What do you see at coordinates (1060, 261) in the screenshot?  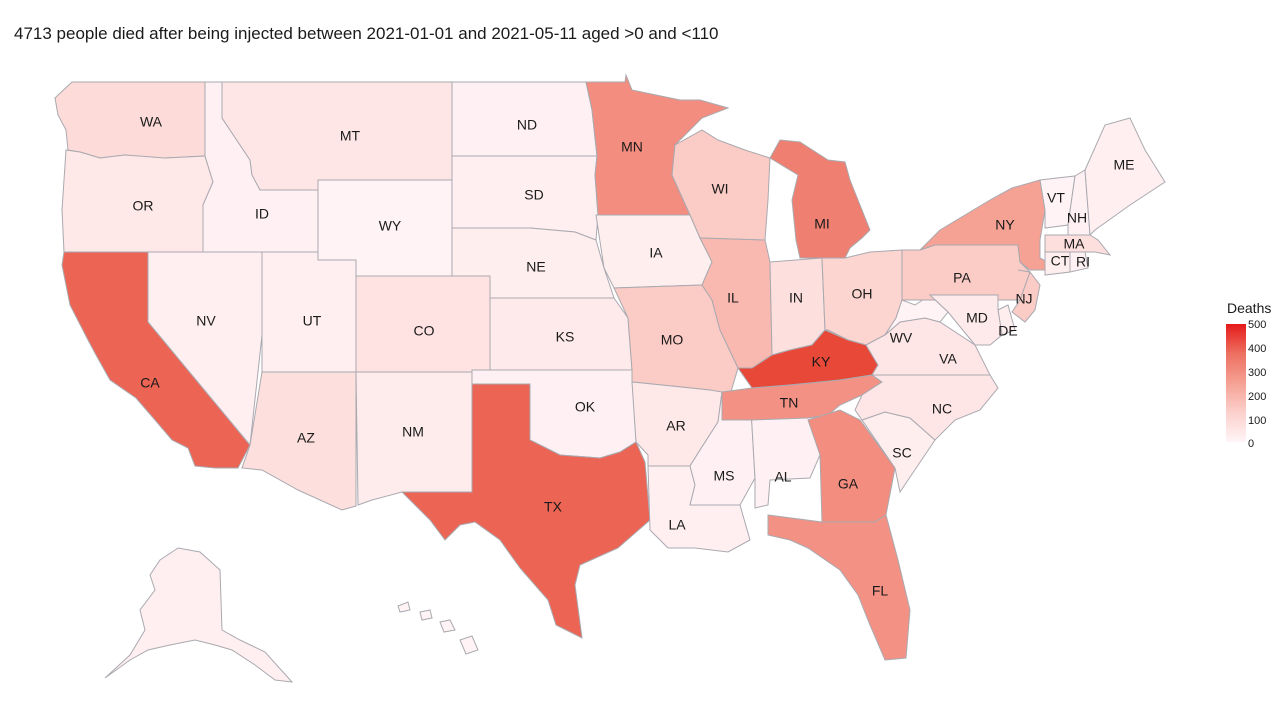 I see `state-label-ct: CT` at bounding box center [1060, 261].